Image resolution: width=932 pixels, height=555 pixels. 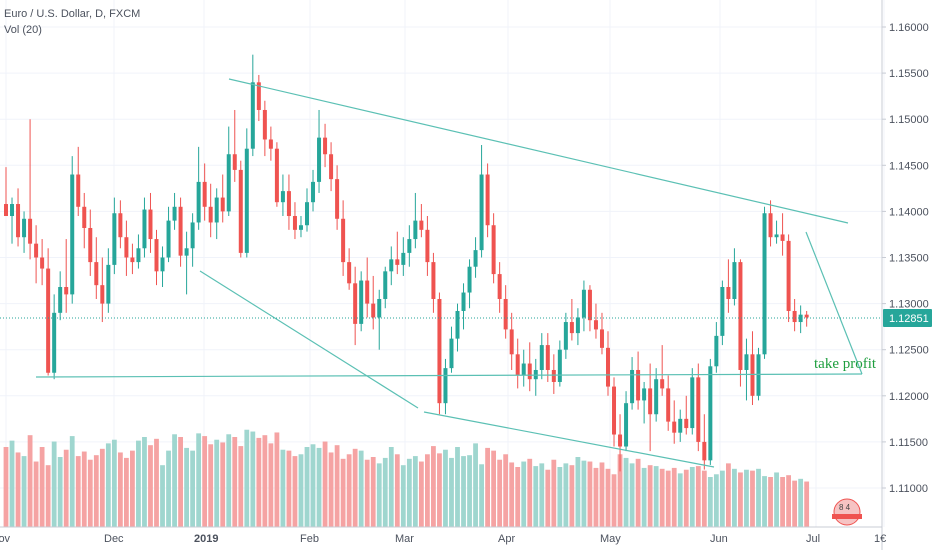 What do you see at coordinates (309, 339) in the screenshot?
I see `trend-line-lower` at bounding box center [309, 339].